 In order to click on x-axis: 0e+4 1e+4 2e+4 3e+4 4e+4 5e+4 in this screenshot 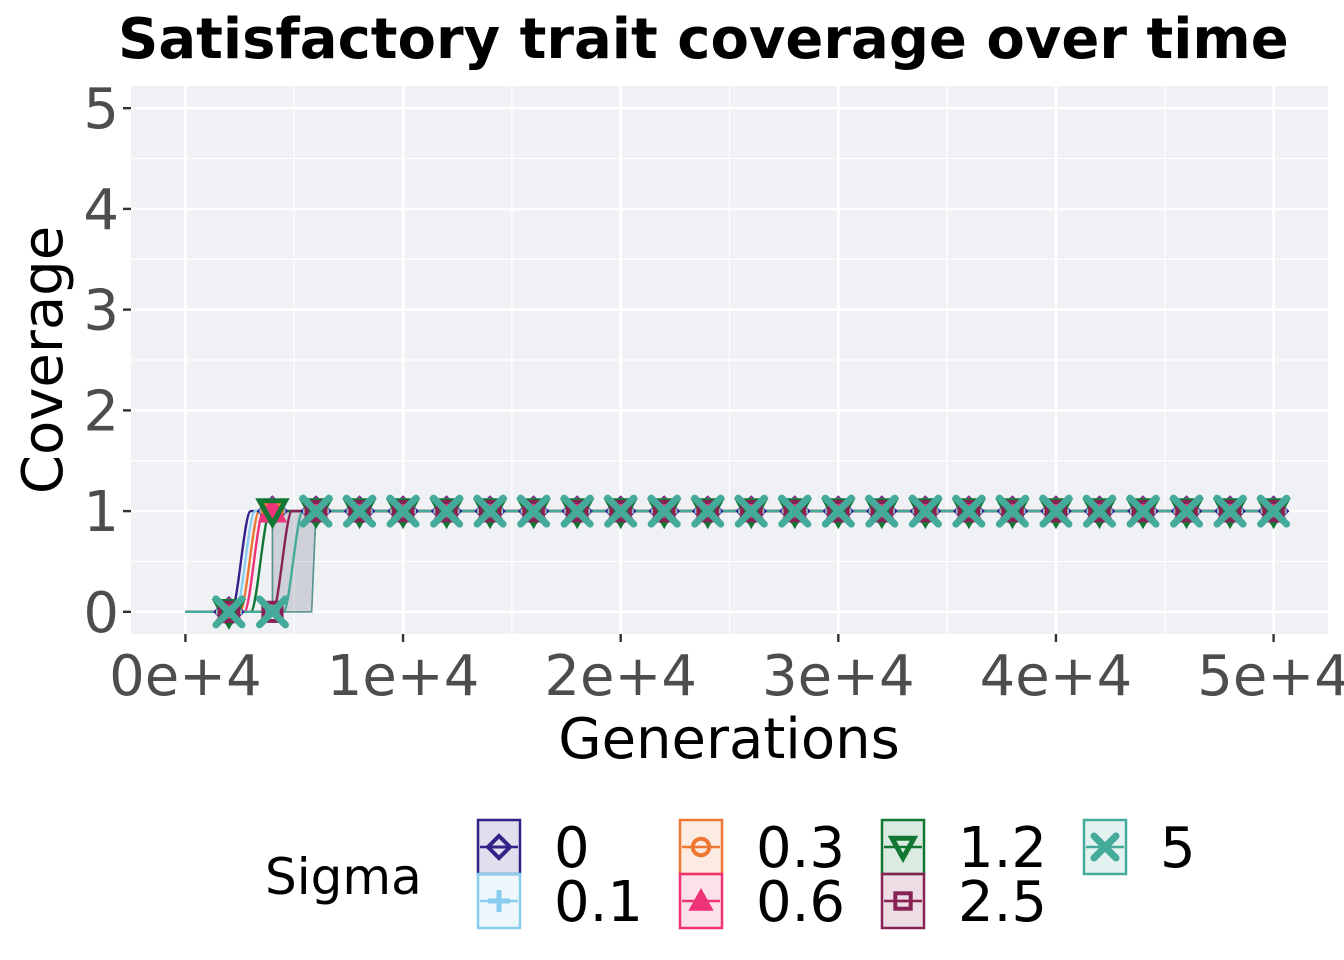, I will do `click(726, 671)`.